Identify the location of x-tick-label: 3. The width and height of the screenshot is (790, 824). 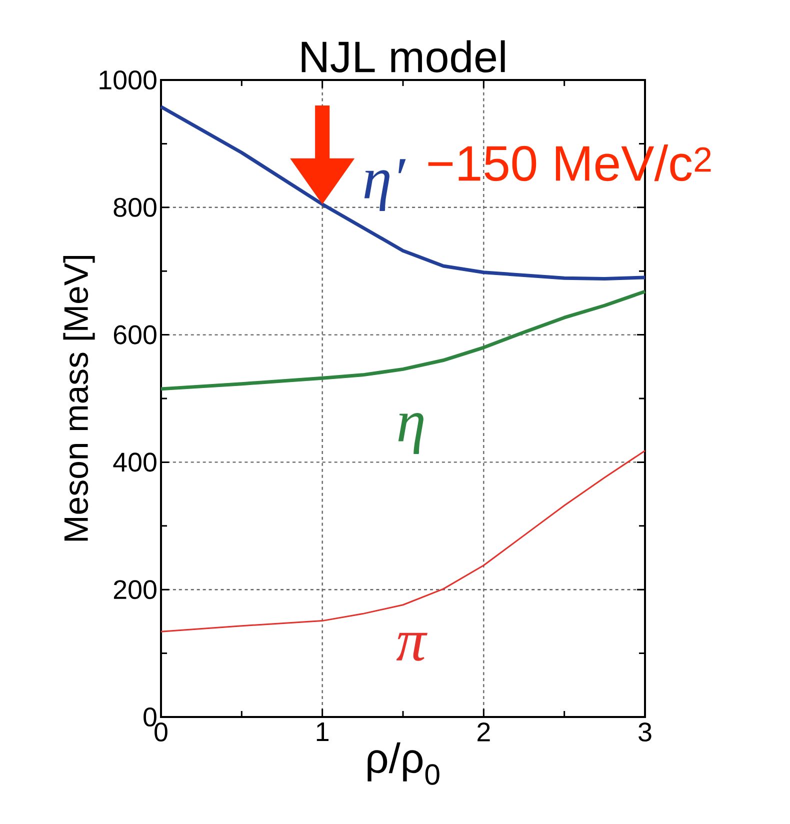
(645, 732).